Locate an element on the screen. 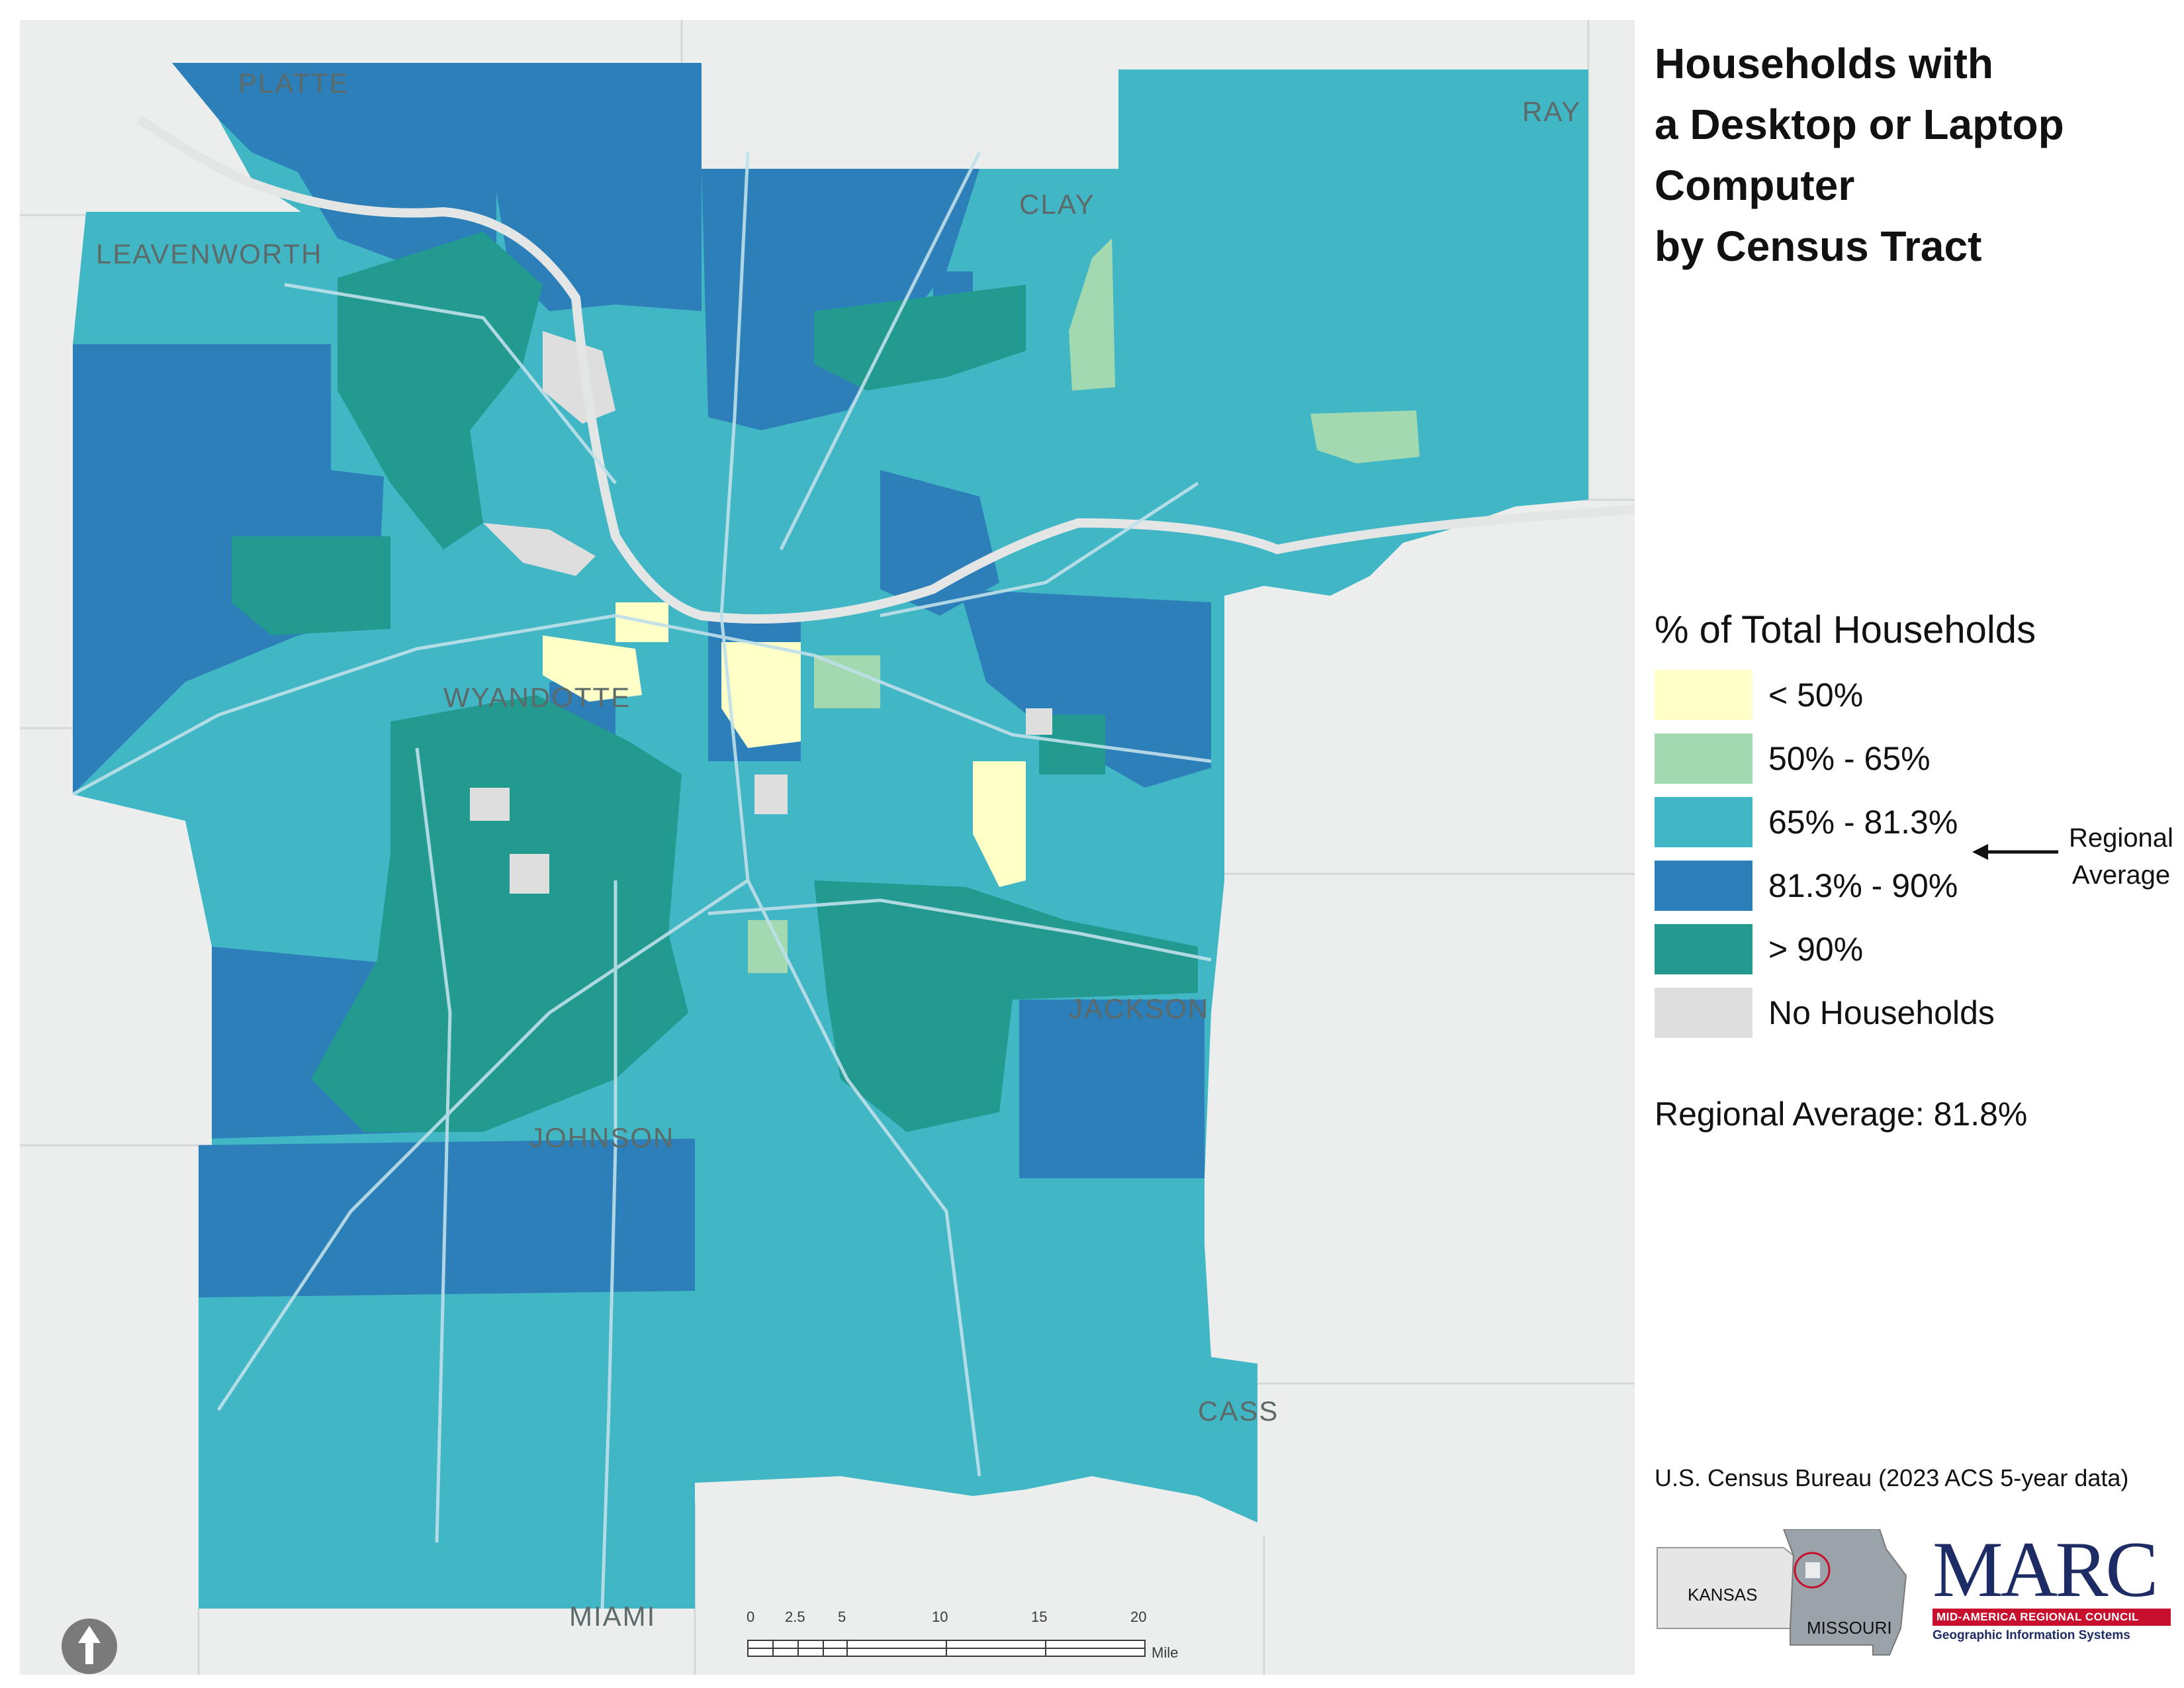  legend-label: < 50% is located at coordinates (1816, 695).